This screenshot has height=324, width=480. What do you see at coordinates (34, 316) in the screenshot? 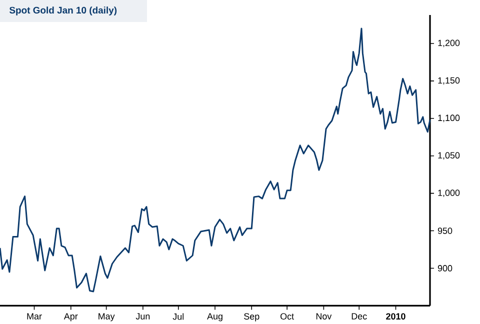
I see `x-tick-label: Mar` at bounding box center [34, 316].